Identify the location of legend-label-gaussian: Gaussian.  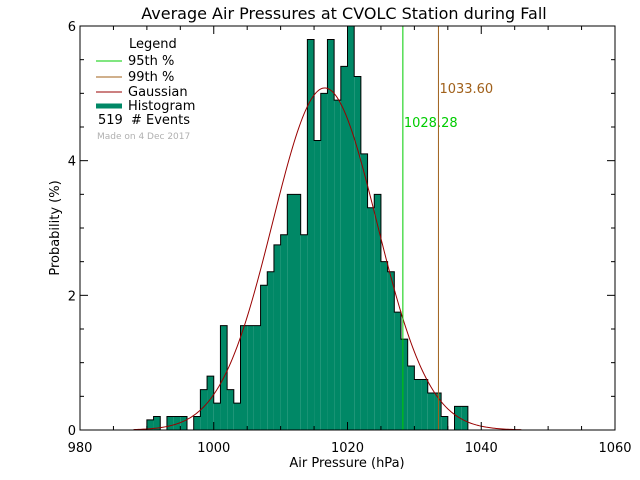
(158, 92).